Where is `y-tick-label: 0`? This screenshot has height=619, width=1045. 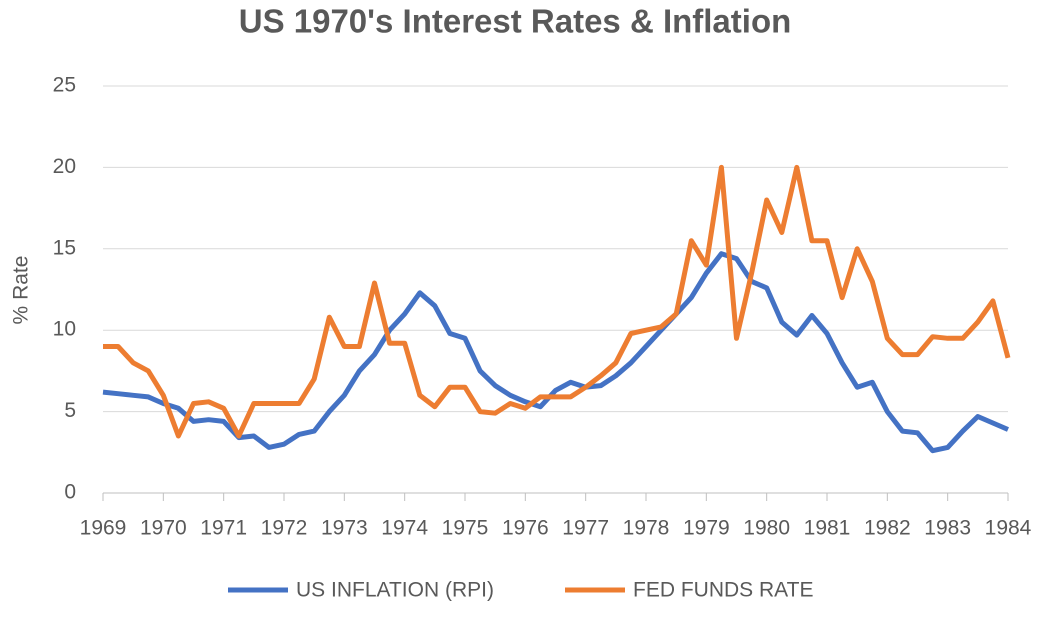
y-tick-label: 0 is located at coordinates (70, 492).